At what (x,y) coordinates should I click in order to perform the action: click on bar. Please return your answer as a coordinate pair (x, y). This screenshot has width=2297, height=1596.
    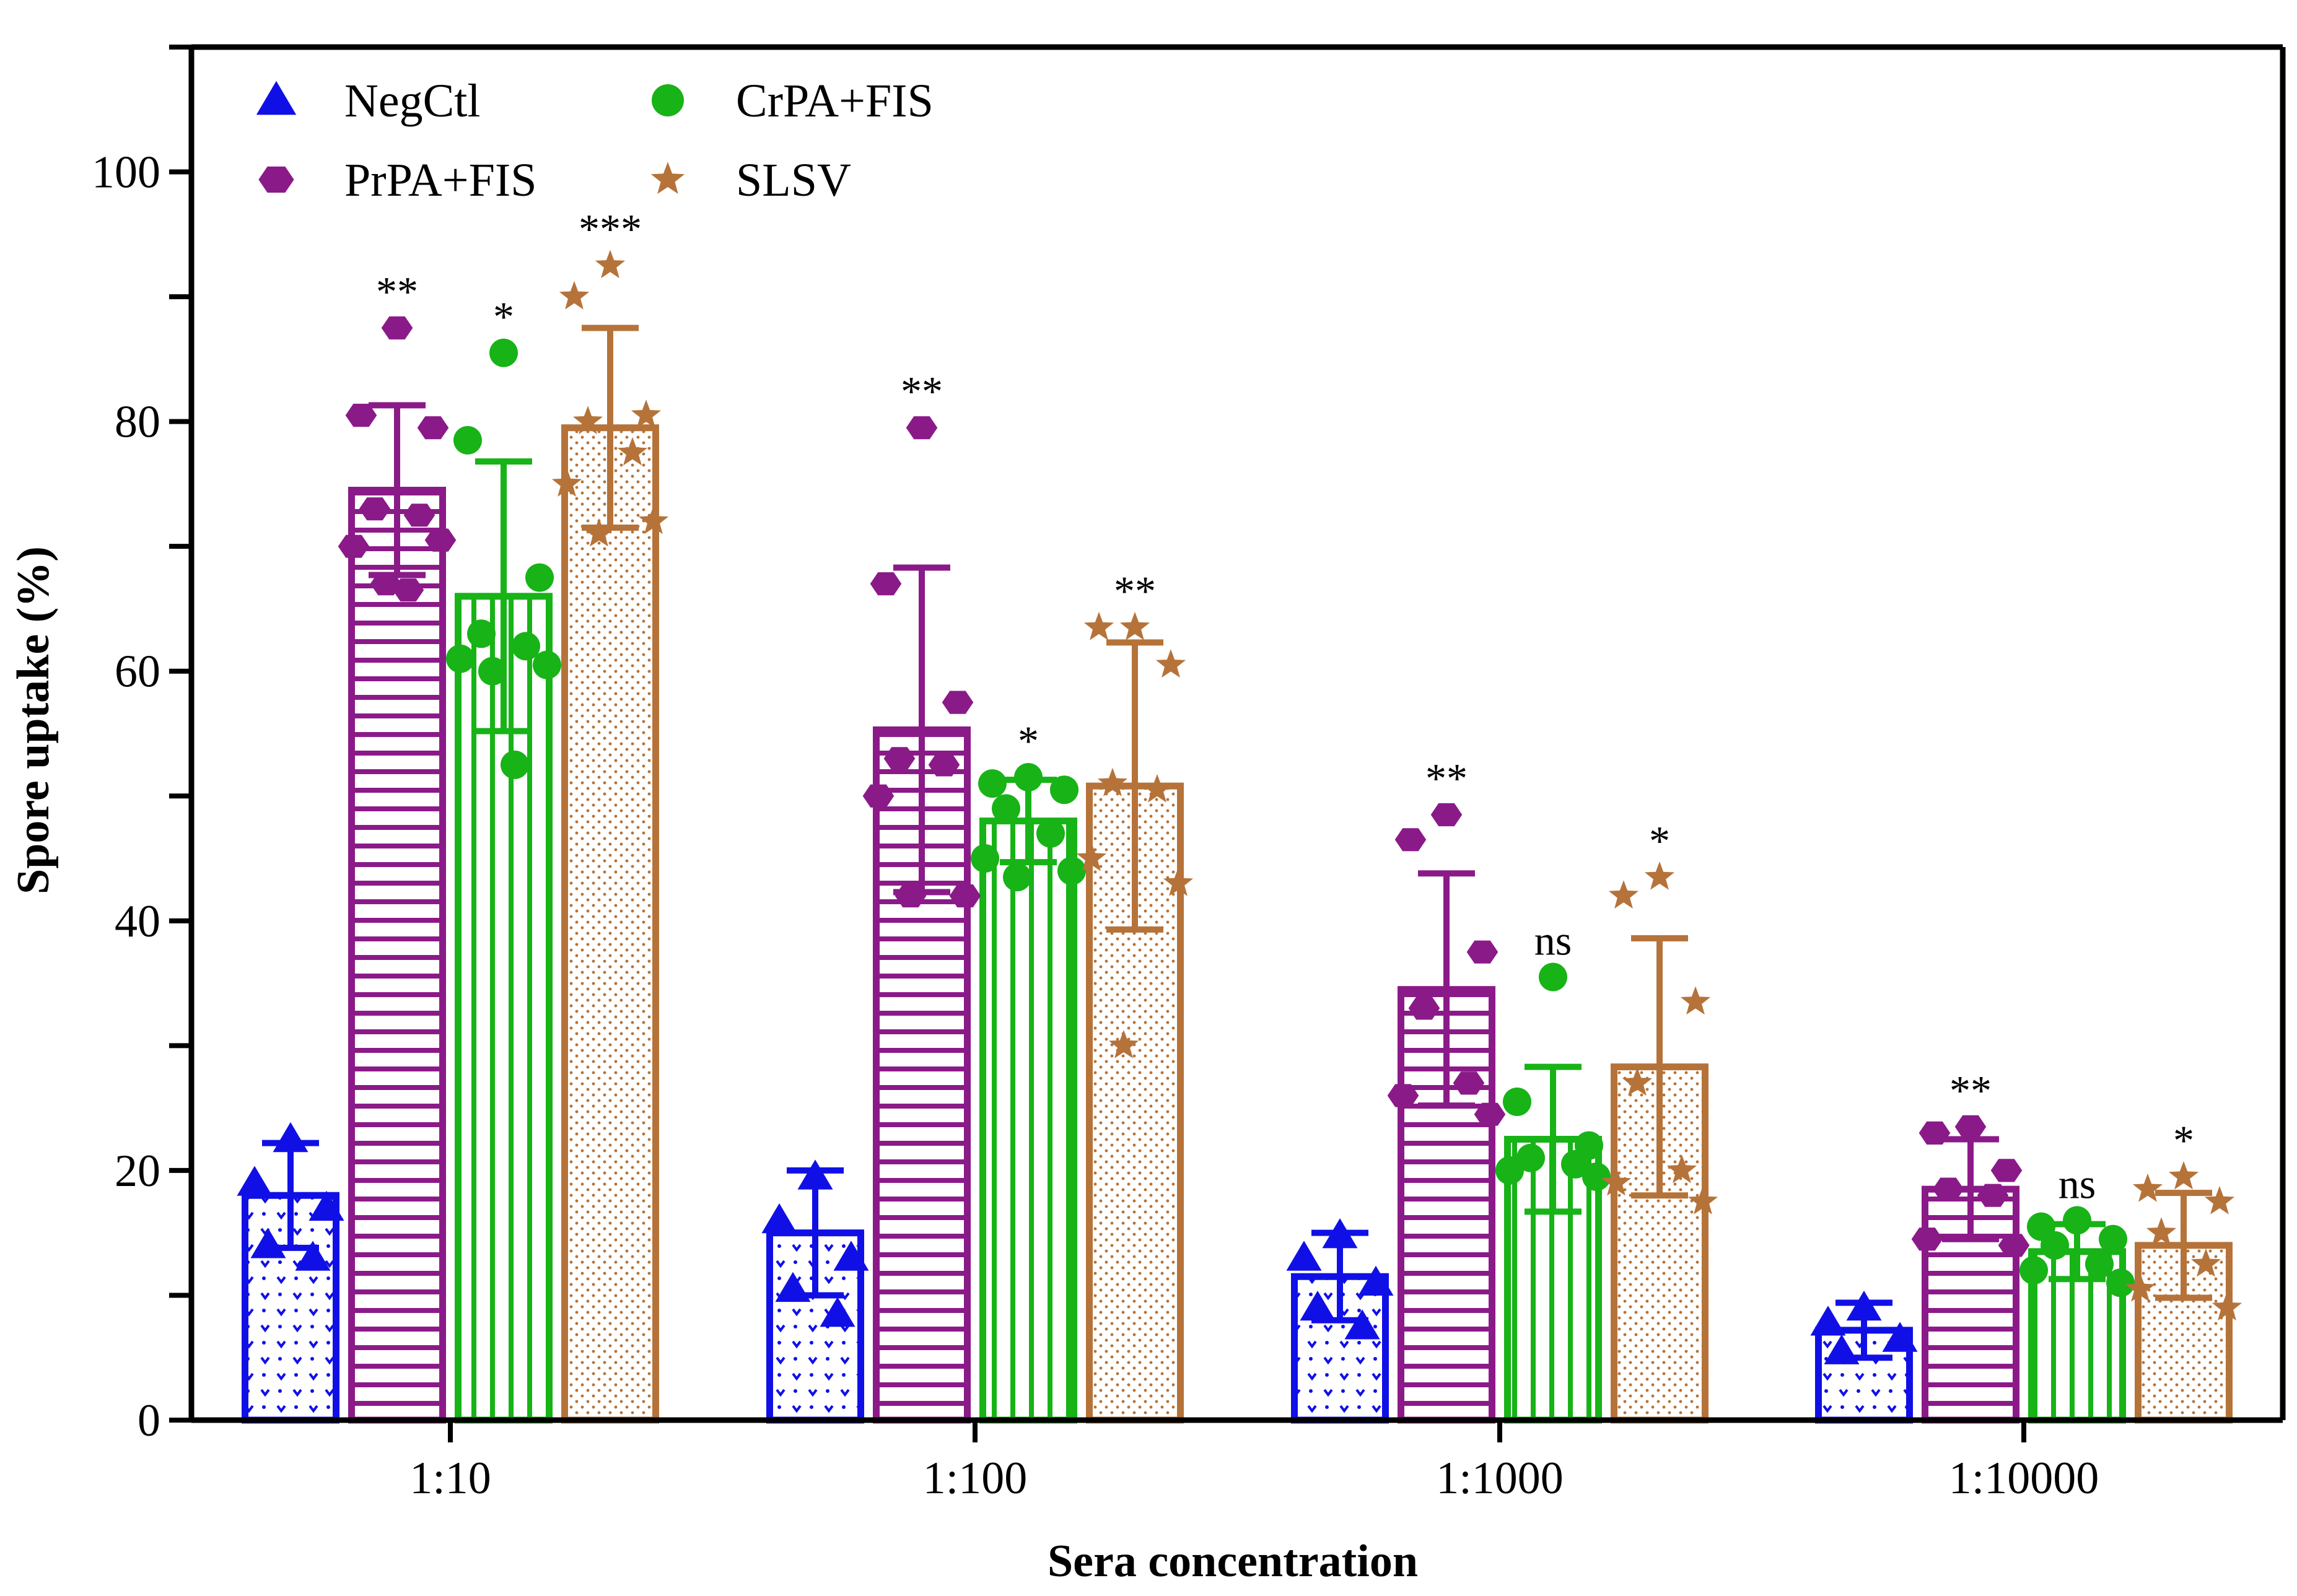
    Looking at the image, I should click on (1028, 1121).